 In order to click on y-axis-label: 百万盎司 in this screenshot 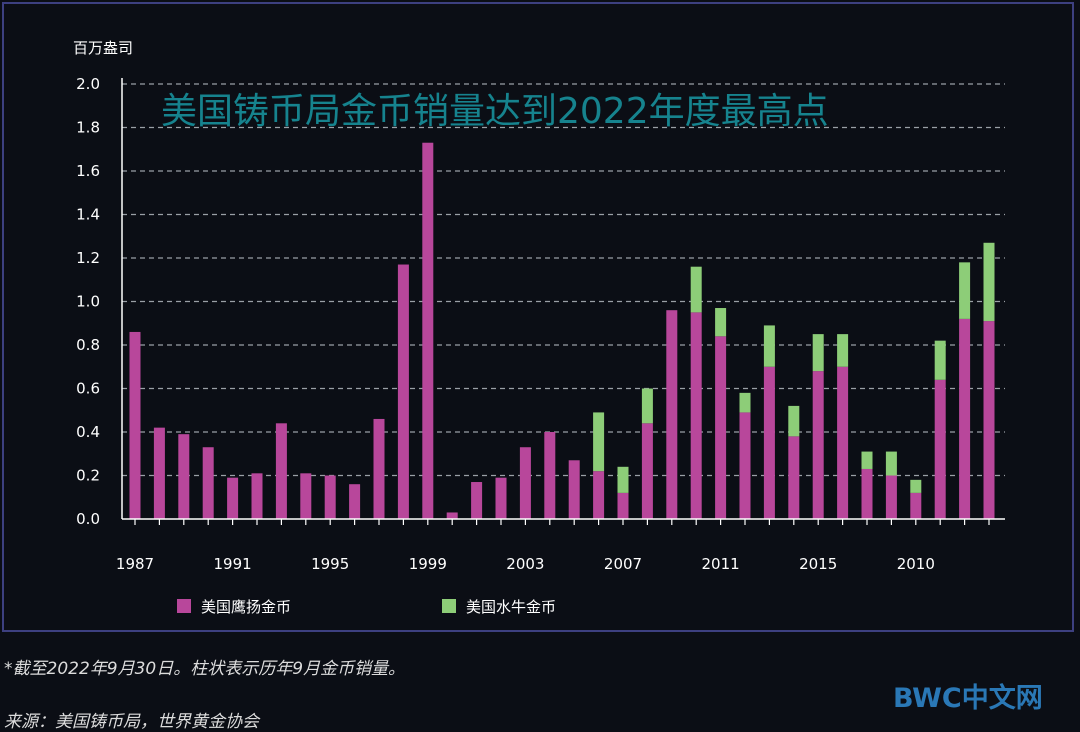, I will do `click(103, 48)`.